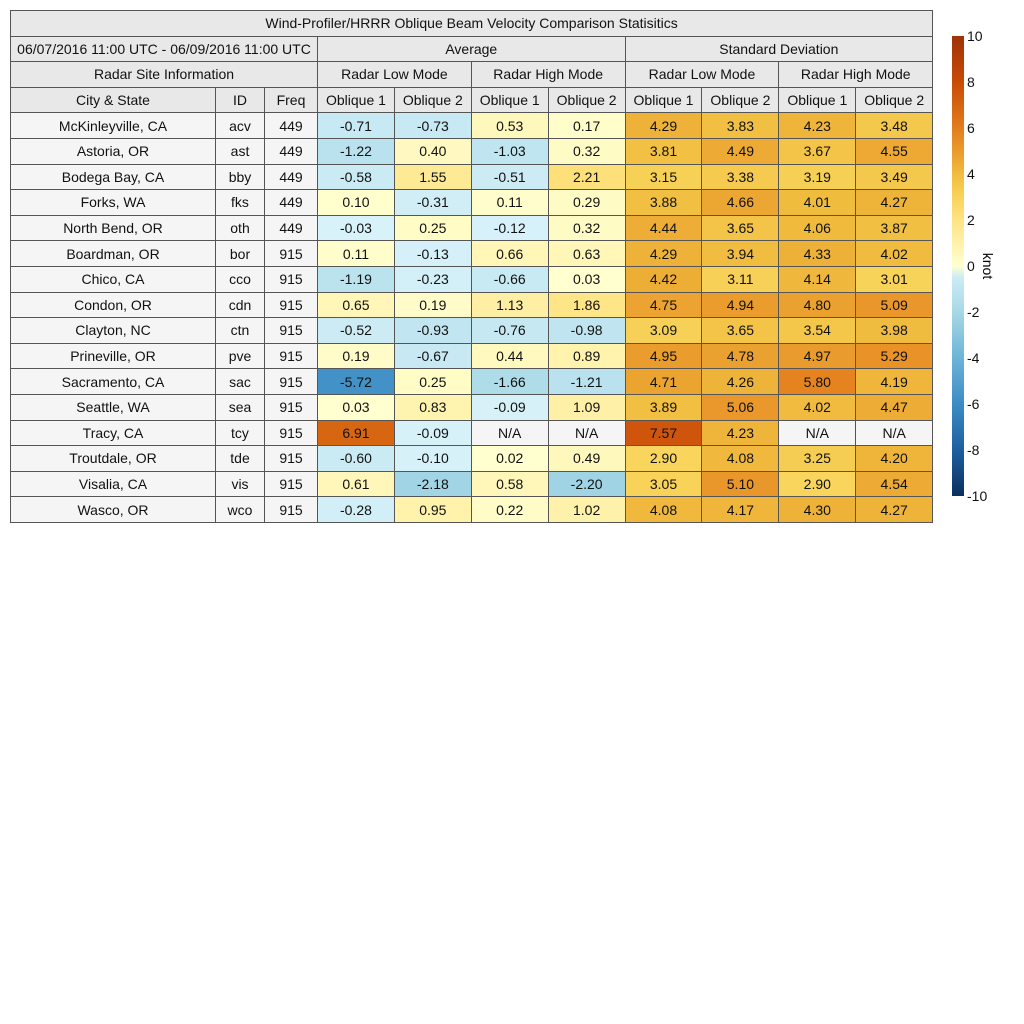 The height and width of the screenshot is (1024, 1024). What do you see at coordinates (113, 305) in the screenshot?
I see `city-cell: Condon, OR` at bounding box center [113, 305].